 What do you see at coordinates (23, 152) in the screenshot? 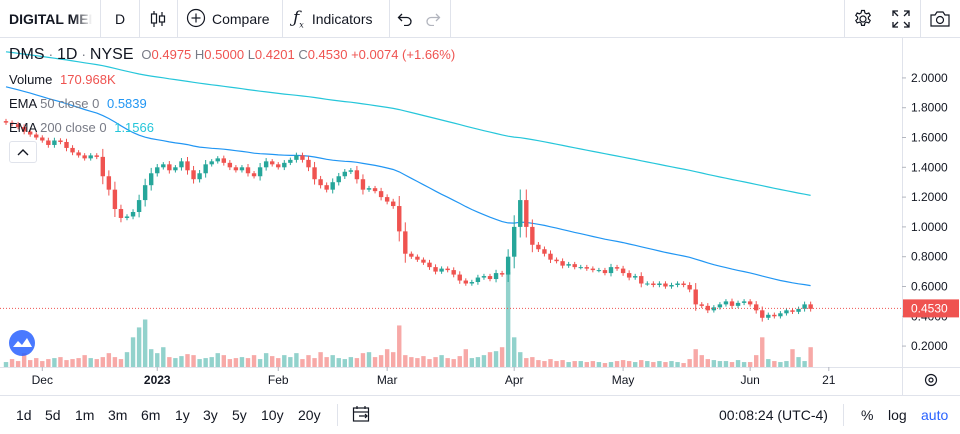
I see `collapse-legend-button` at bounding box center [23, 152].